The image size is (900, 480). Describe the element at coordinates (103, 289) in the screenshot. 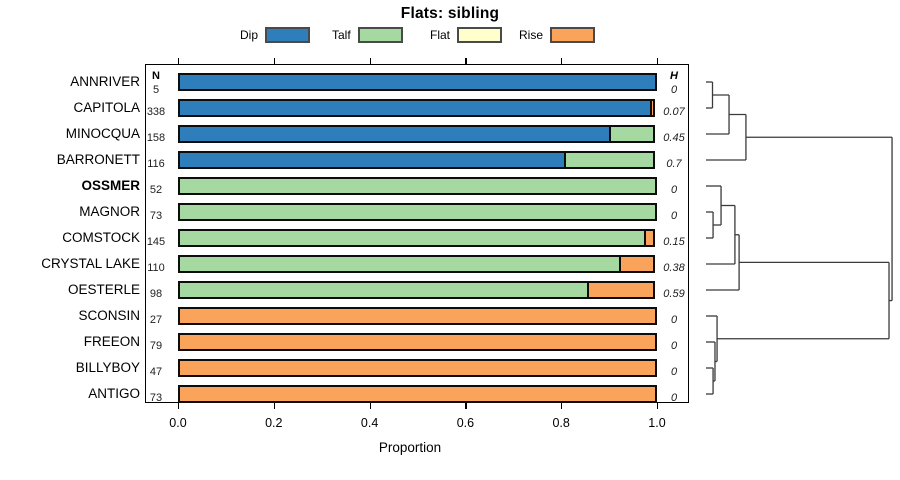

I see `row-label-oesterle: OESTERLE` at that location.